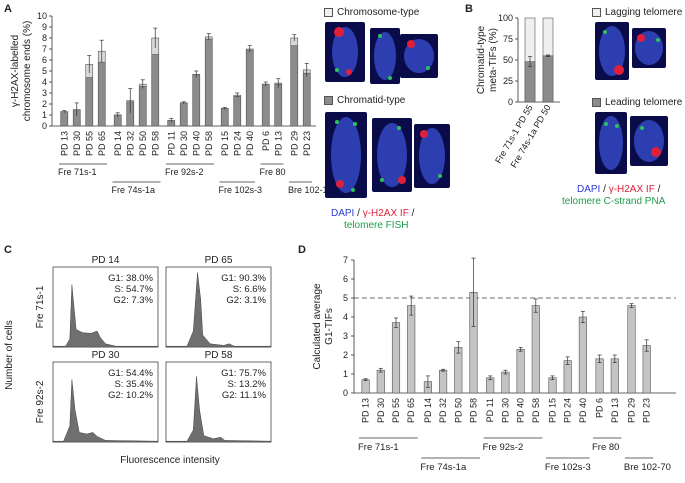 Image resolution: width=685 pixels, height=483 pixels. What do you see at coordinates (345, 279) in the screenshot?
I see `d-y-tick-label: 6` at bounding box center [345, 279].